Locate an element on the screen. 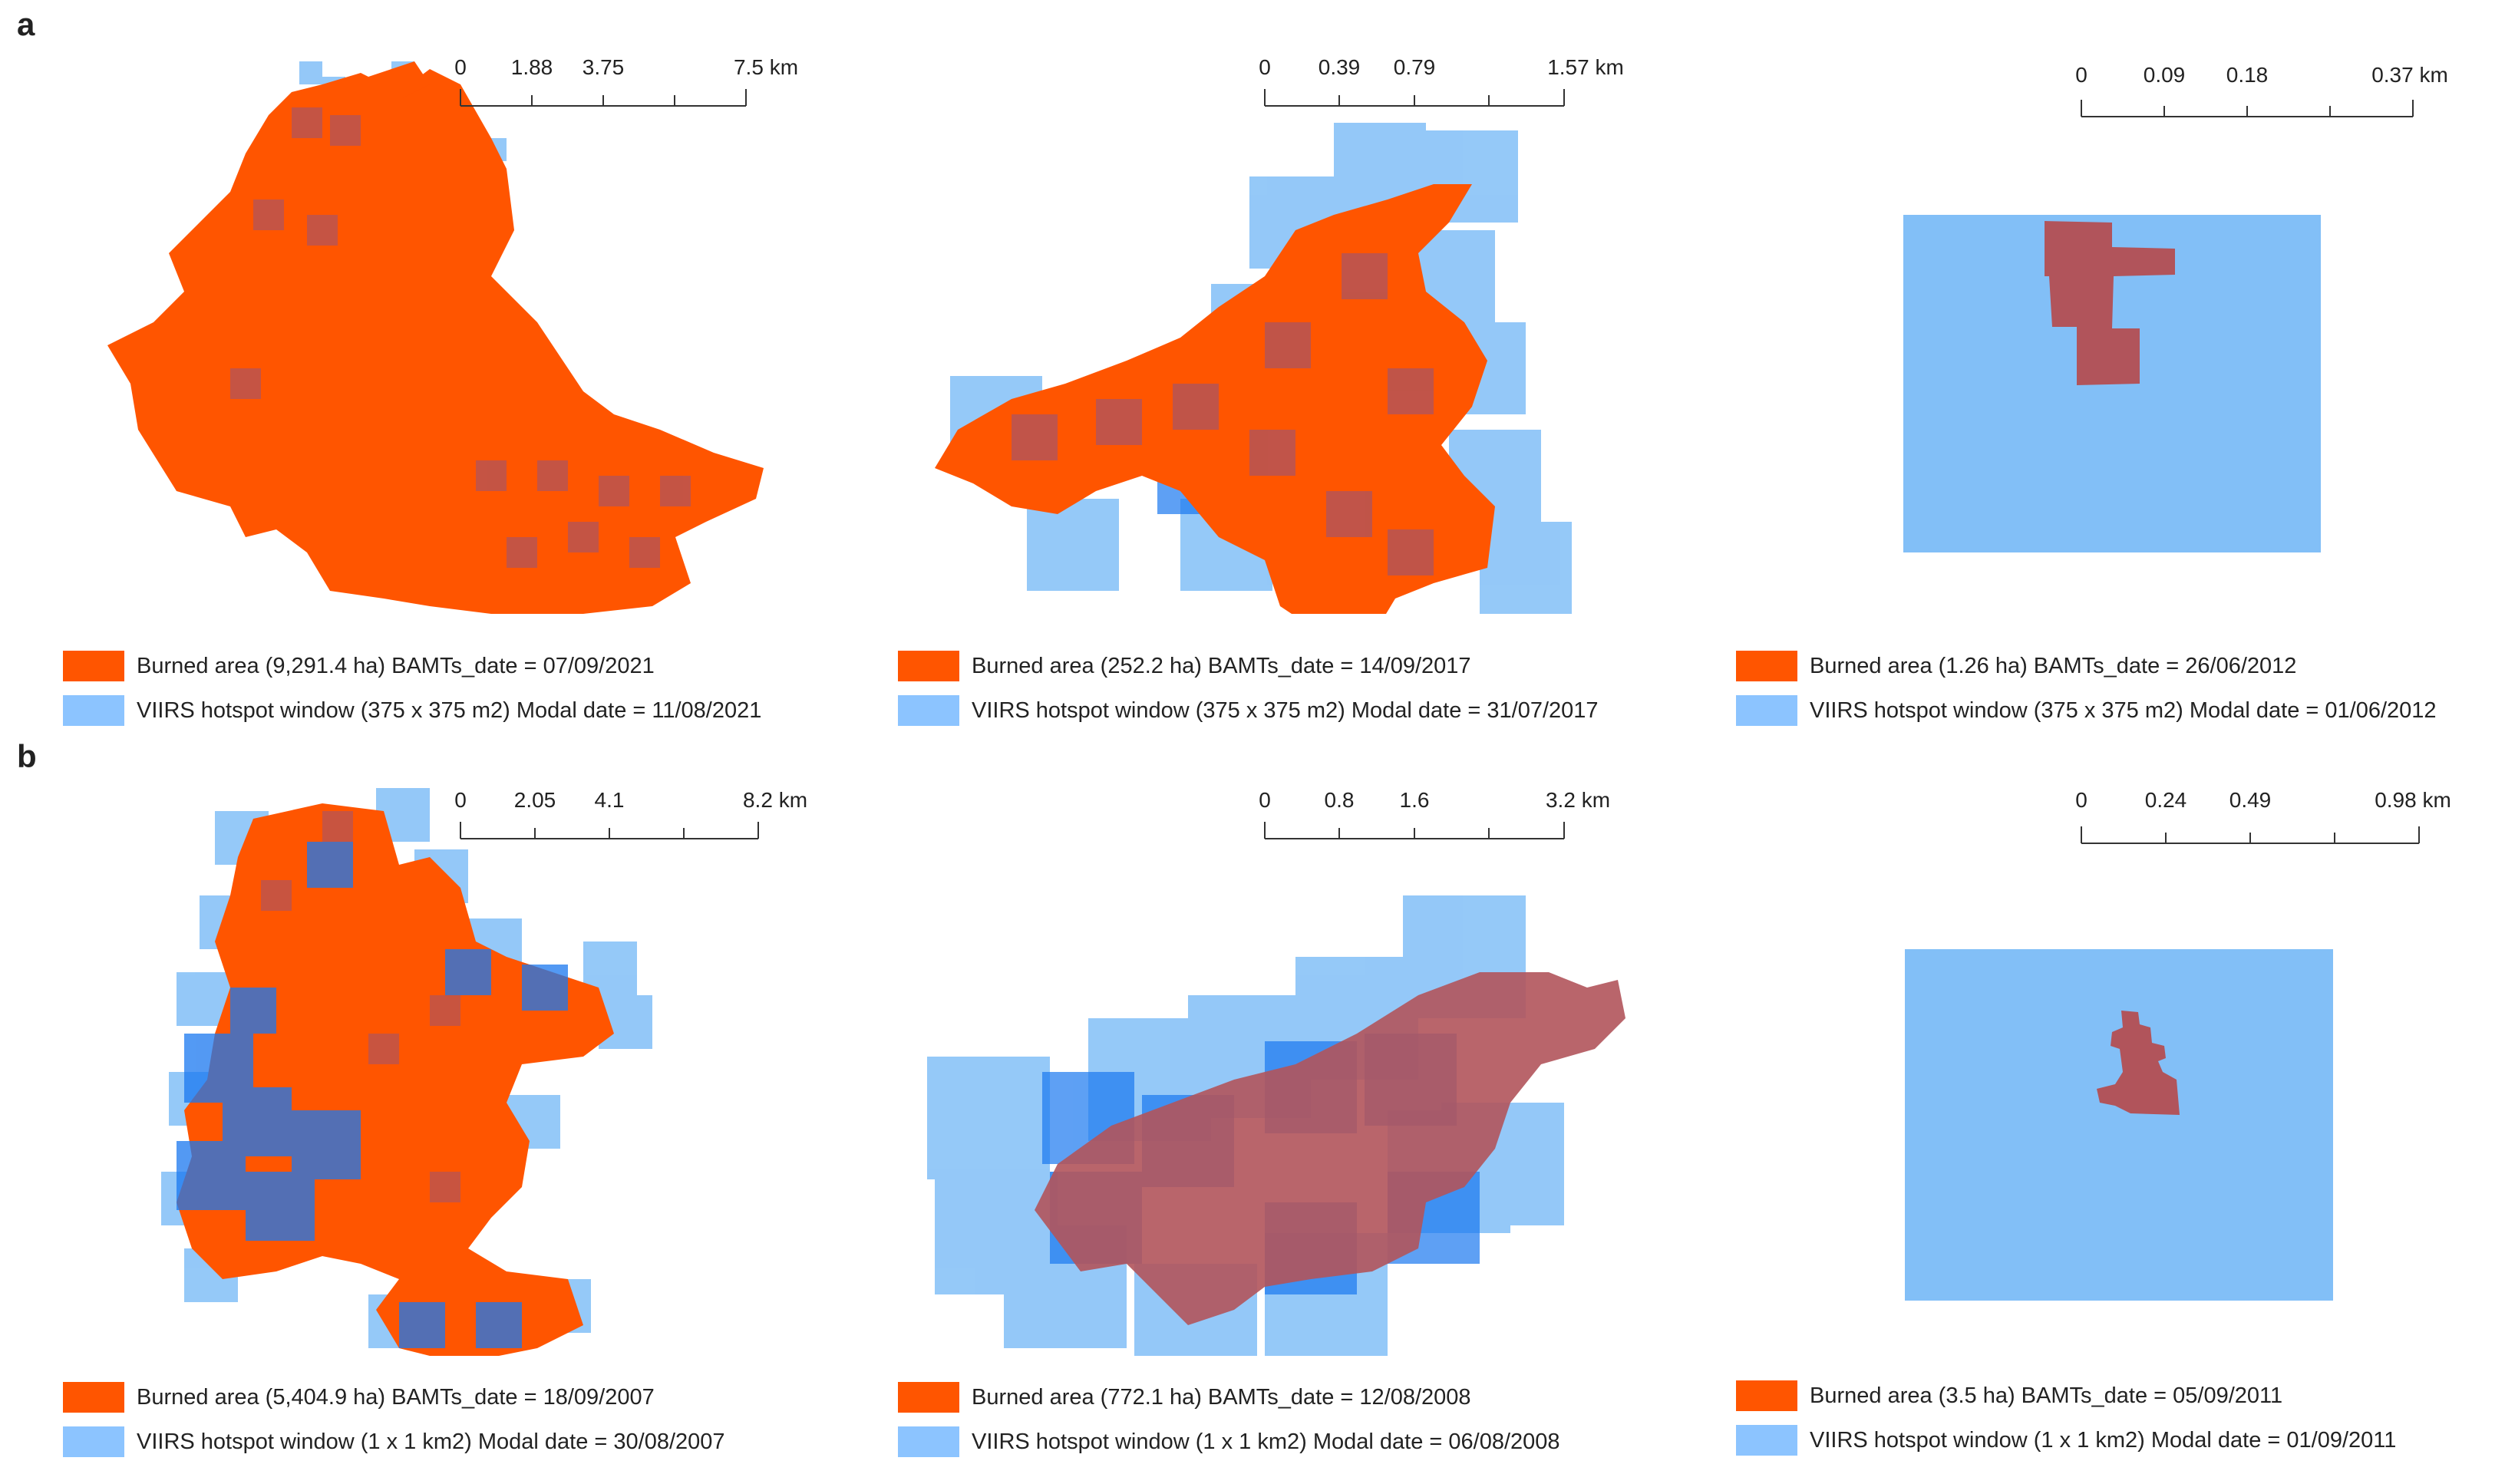 Image resolution: width=2505 pixels, height=1484 pixels. burned-area-a3 is located at coordinates (2110, 303).